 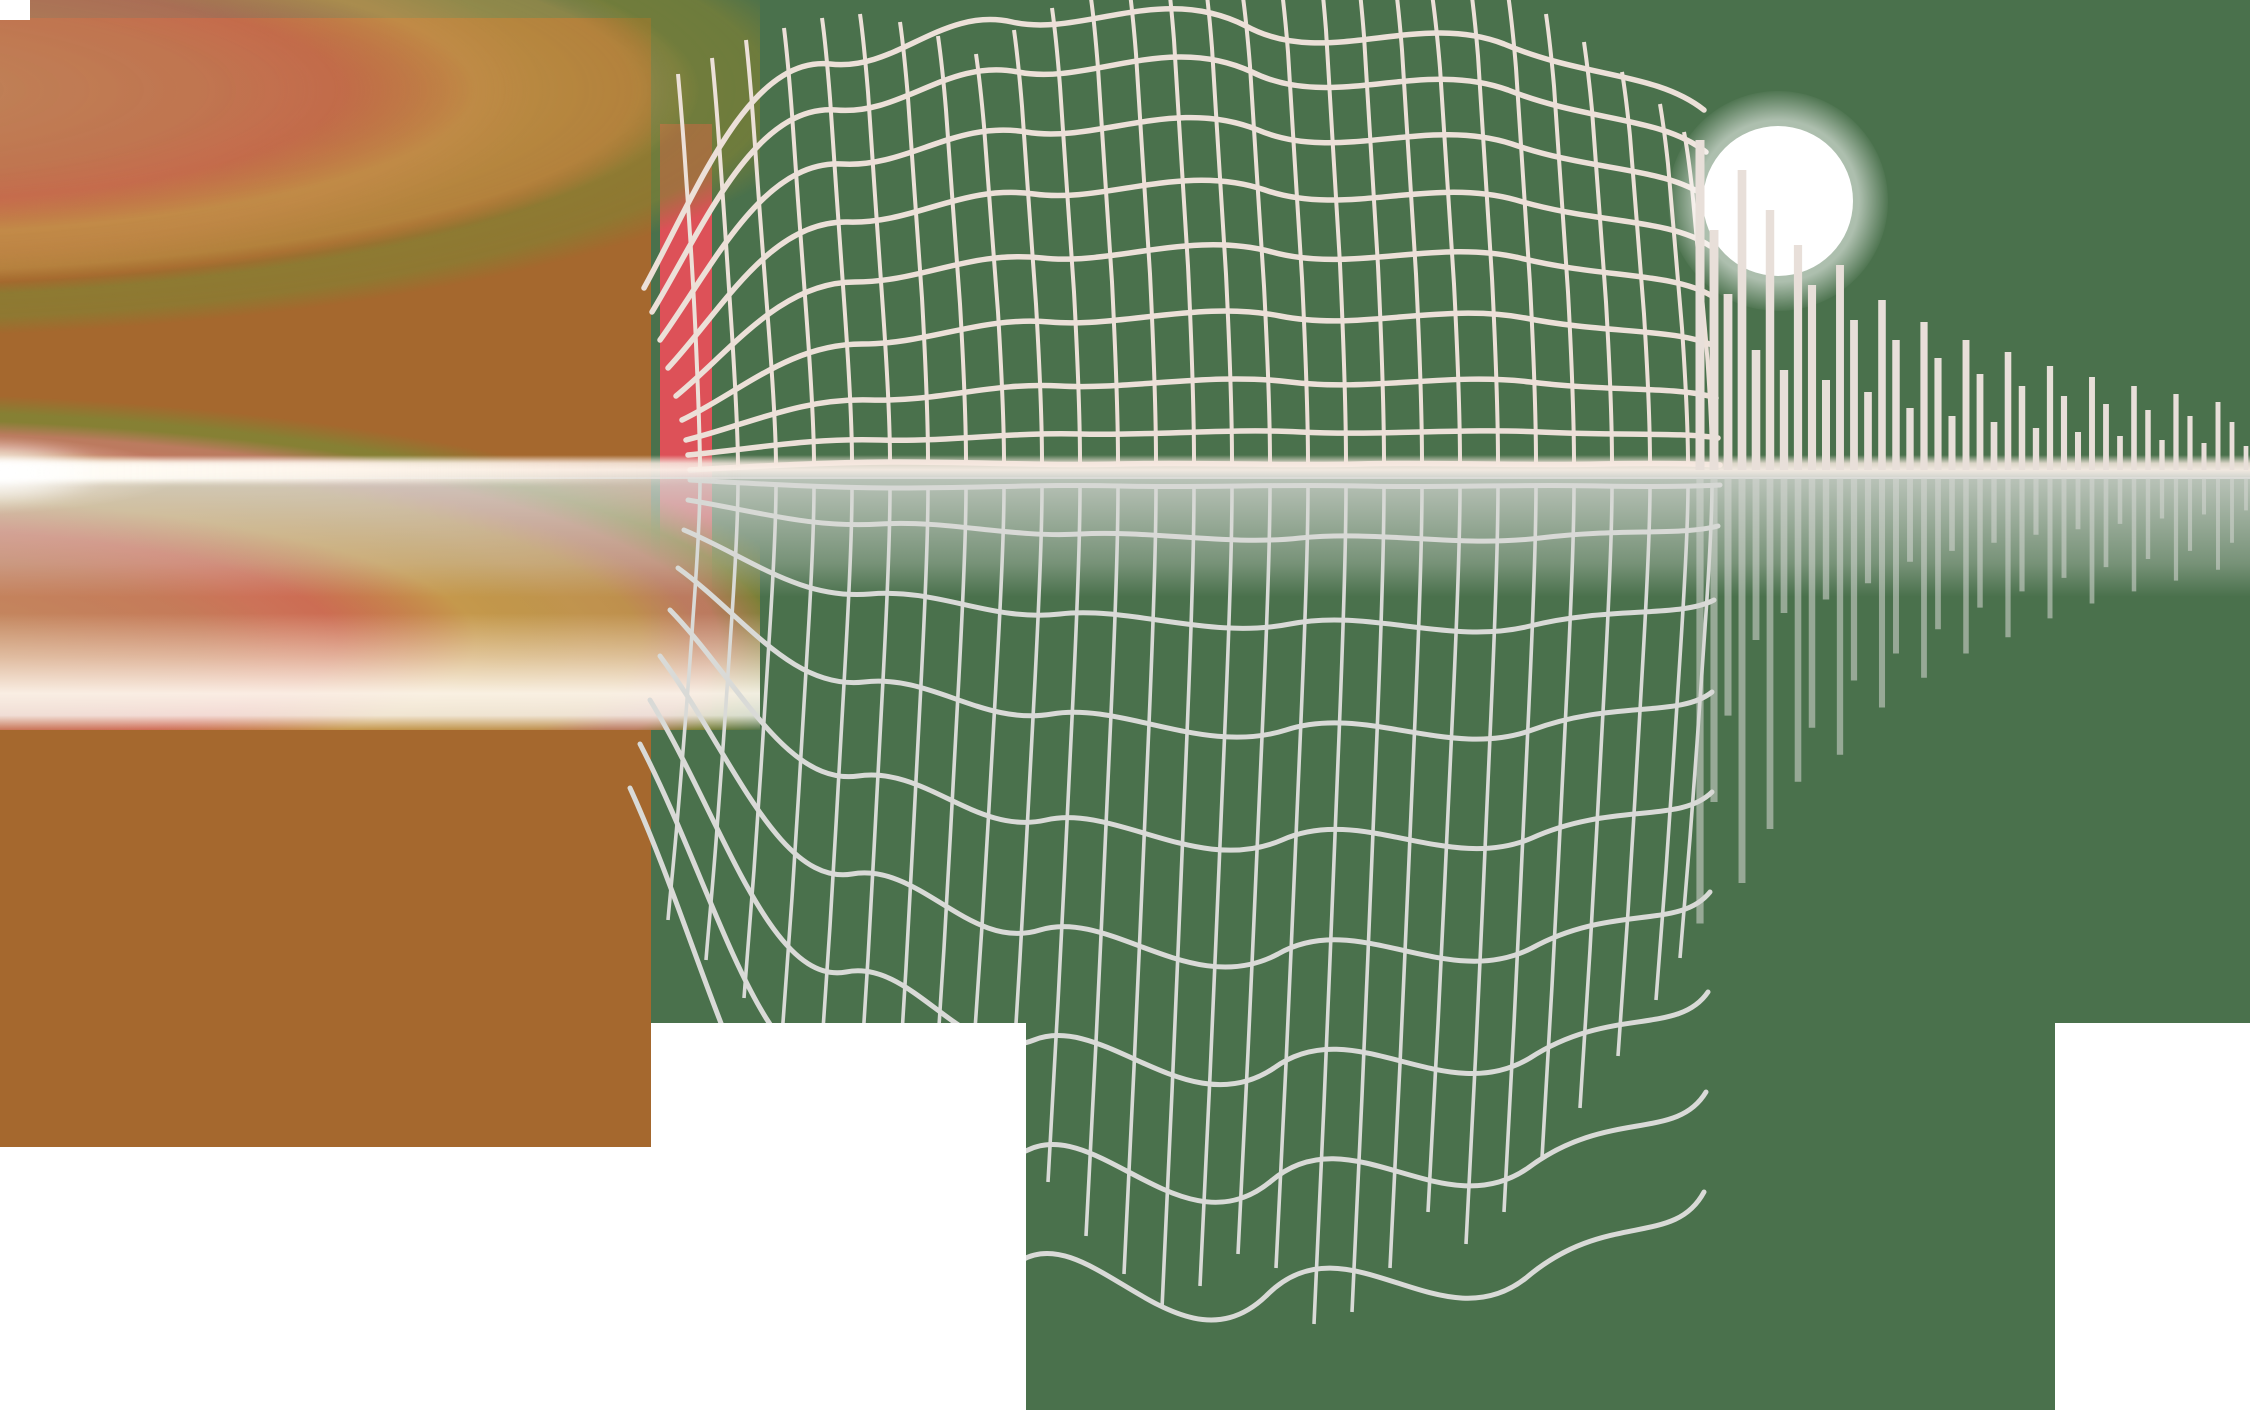 What do you see at coordinates (70, 473) in the screenshot?
I see `horizon-glow-hotspot` at bounding box center [70, 473].